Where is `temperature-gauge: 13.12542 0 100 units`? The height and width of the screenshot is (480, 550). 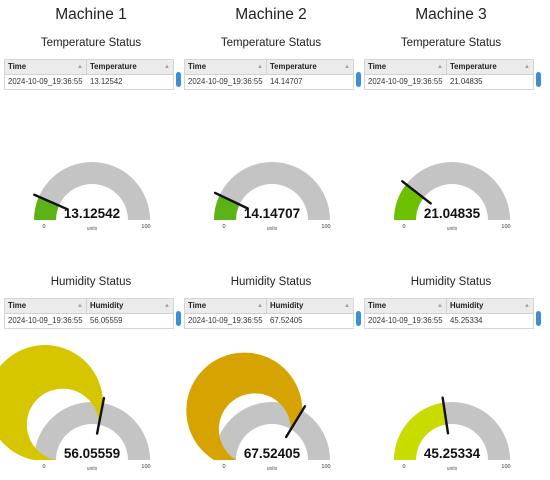
temperature-gauge: 13.12542 0 100 units is located at coordinates (92, 197).